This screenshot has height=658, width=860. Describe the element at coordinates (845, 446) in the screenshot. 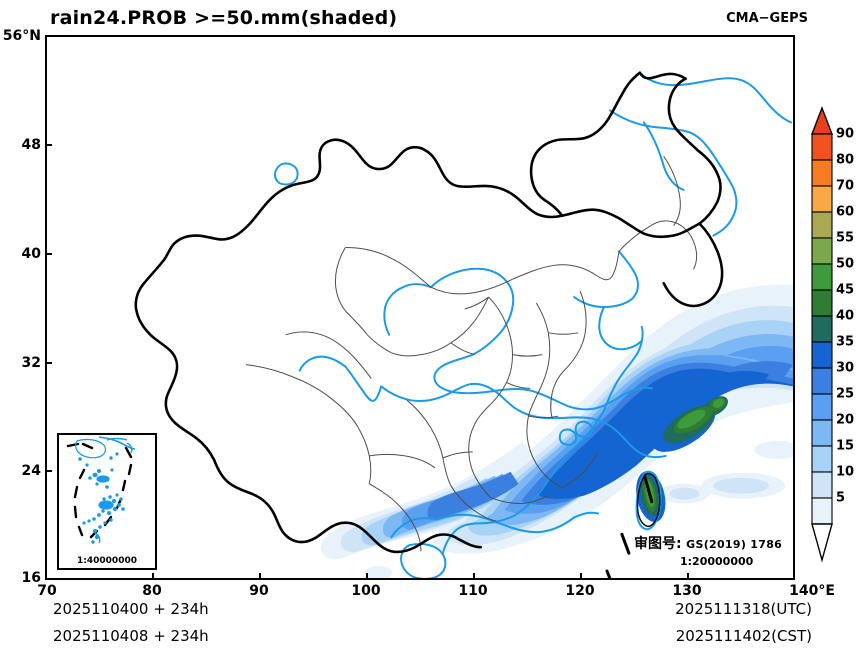

I see `colorbar-label: 15` at that location.